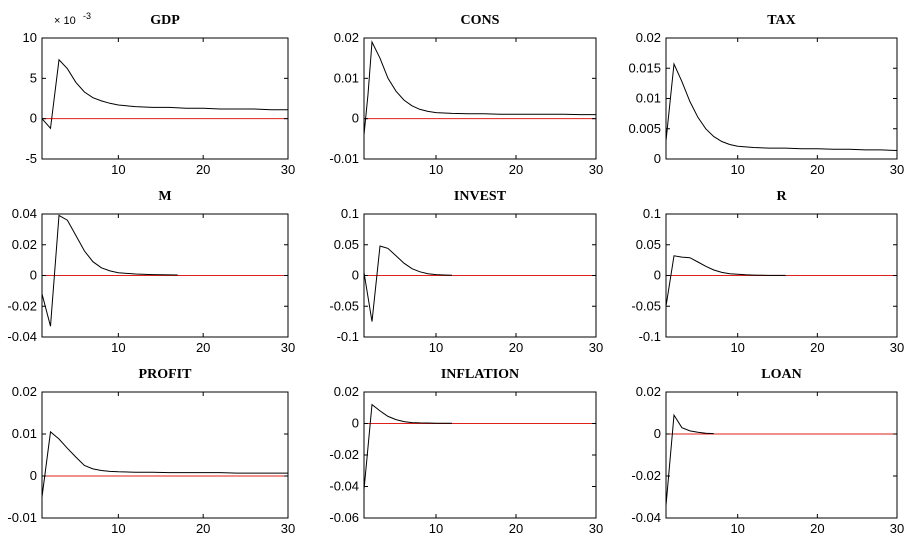 This screenshot has height=534, width=910. I want to click on gdp-ytick-label: 0, so click(33, 118).